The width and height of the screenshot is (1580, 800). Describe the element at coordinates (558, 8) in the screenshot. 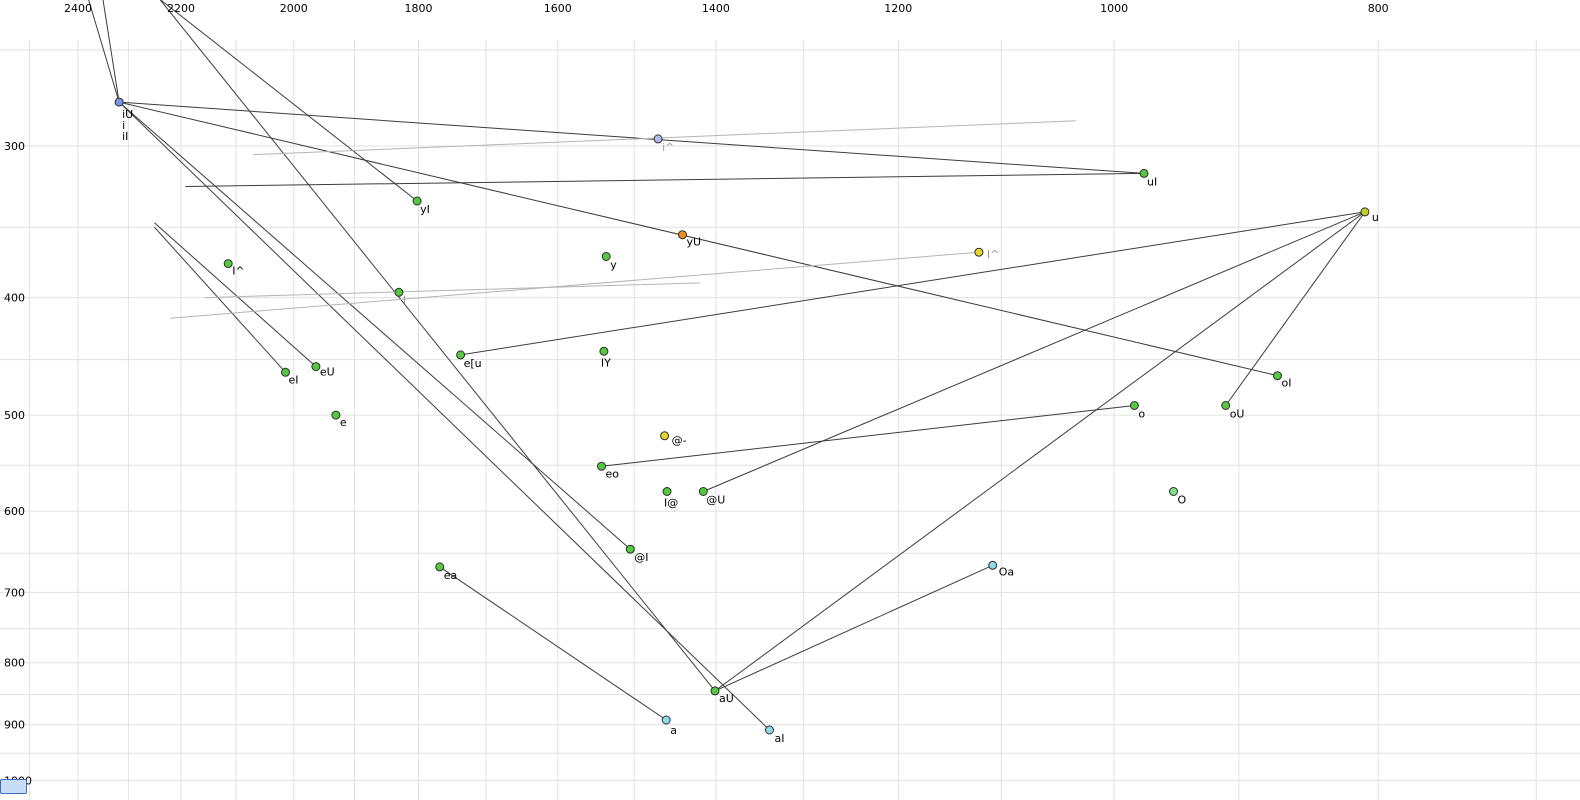

I see `x-tick-label: 1600` at that location.